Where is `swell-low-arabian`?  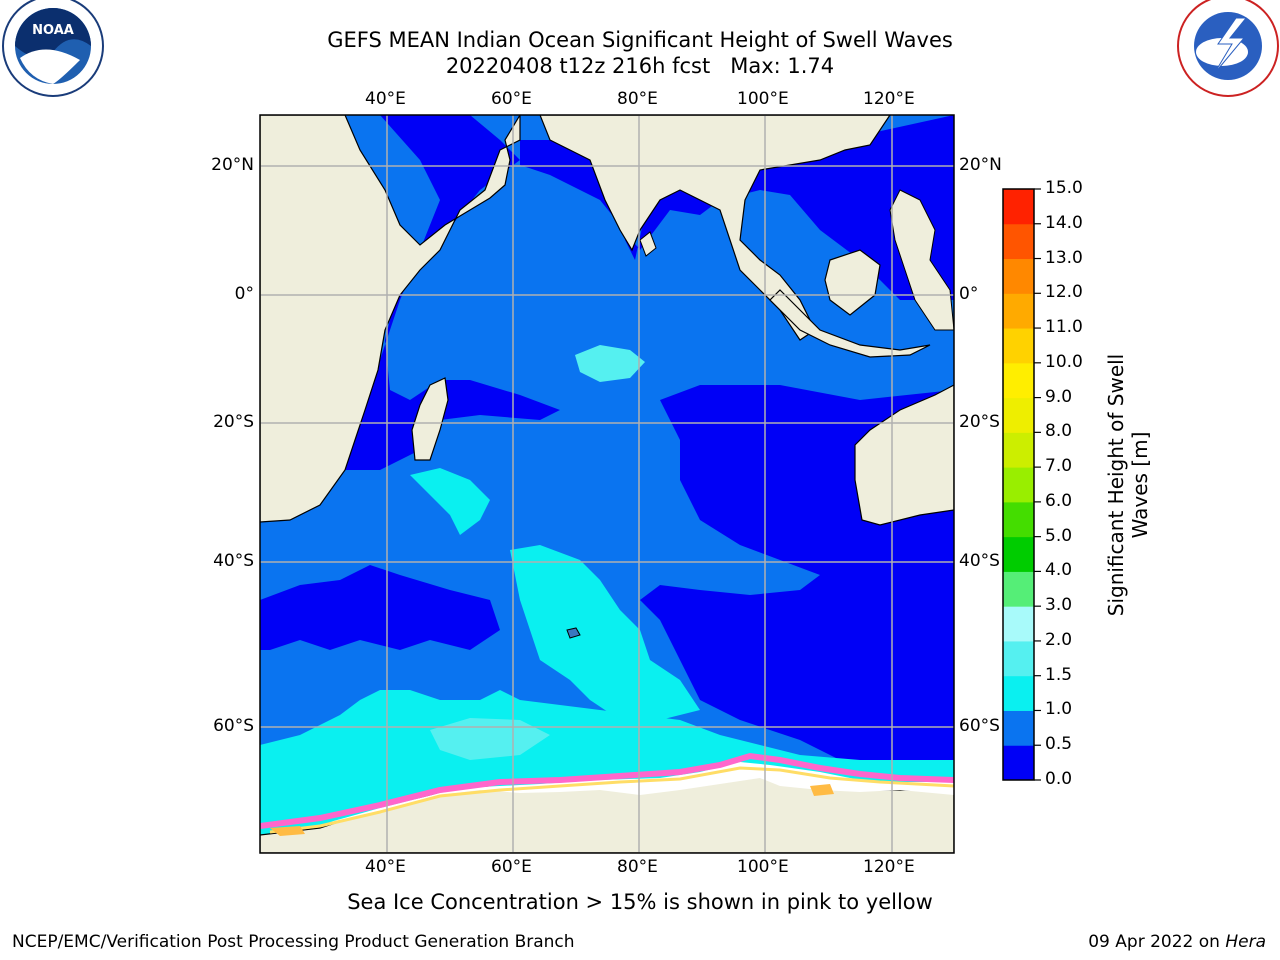
swell-low-arabian is located at coordinates (440, 292).